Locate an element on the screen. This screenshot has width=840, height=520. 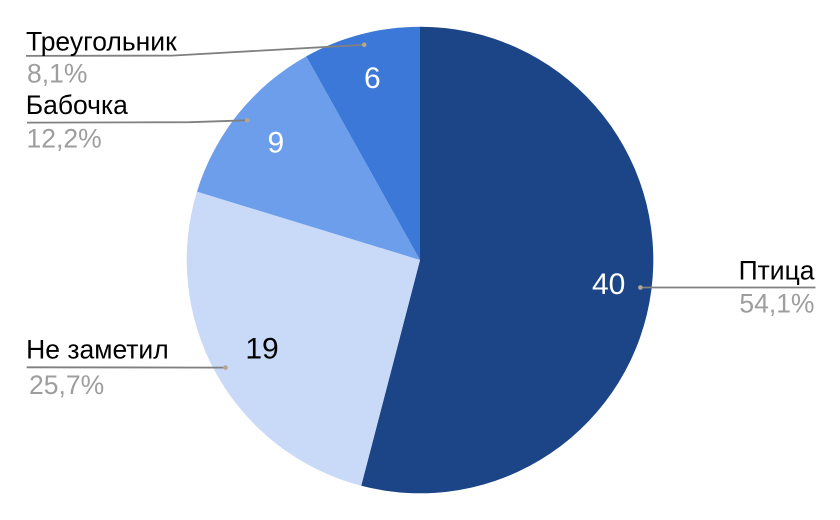
svg-text: 40 is located at coordinates (608, 284).